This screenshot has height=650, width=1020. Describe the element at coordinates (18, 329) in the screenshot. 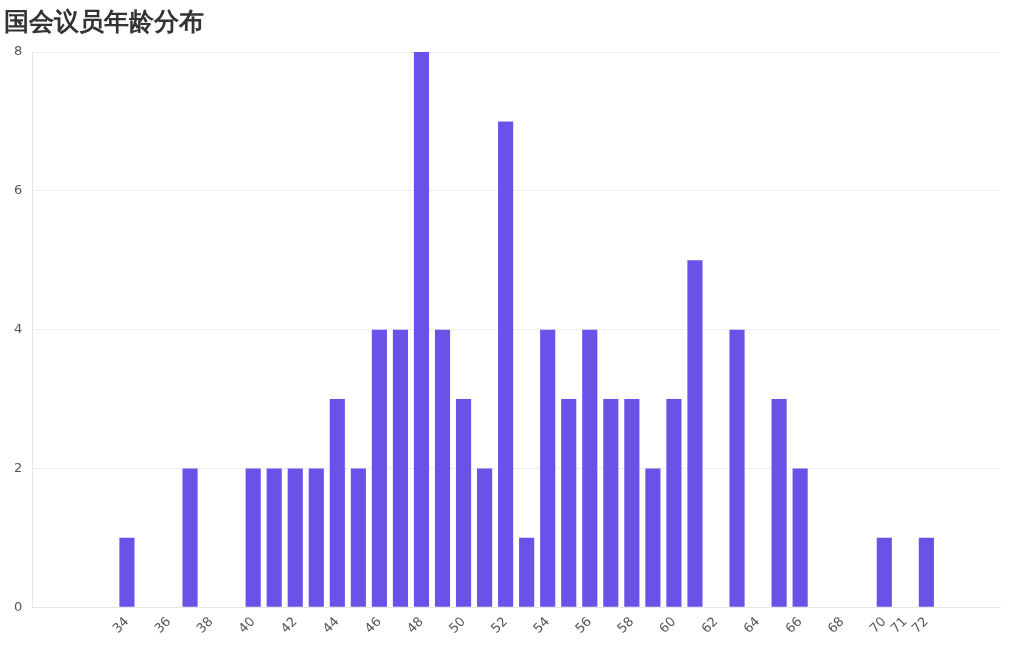

I see `y-tick-label: 4` at that location.